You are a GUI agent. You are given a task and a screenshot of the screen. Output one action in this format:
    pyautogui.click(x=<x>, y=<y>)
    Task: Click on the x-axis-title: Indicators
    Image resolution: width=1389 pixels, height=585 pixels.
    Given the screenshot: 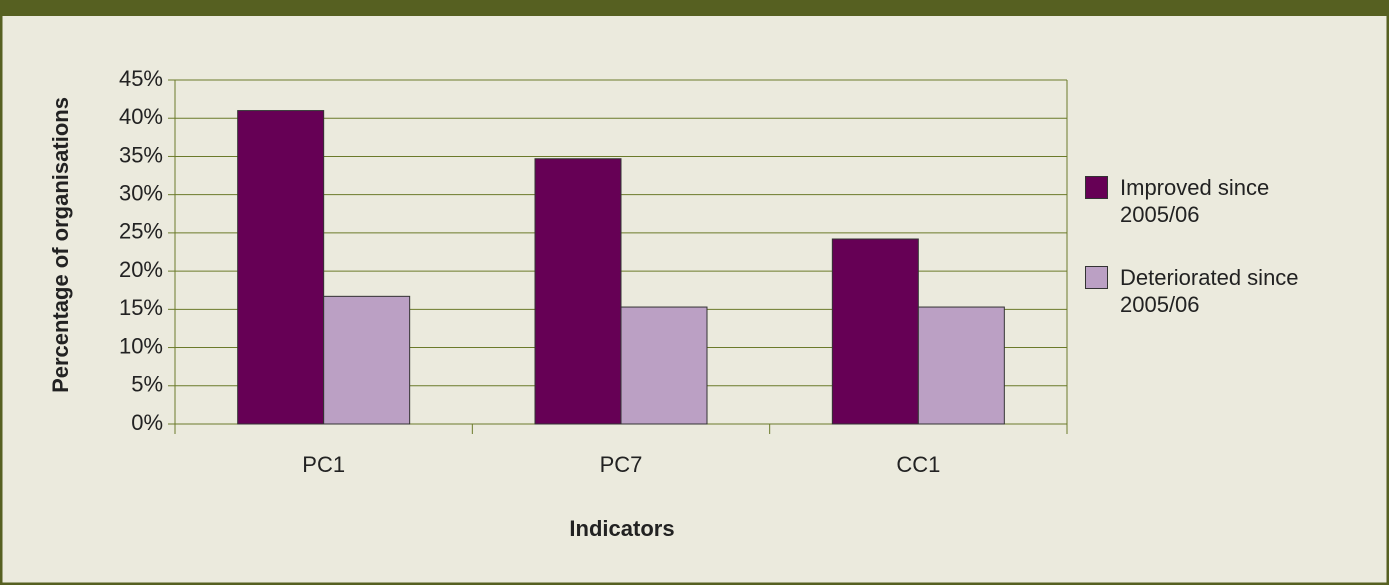 What is the action you would take?
    pyautogui.click(x=621, y=528)
    